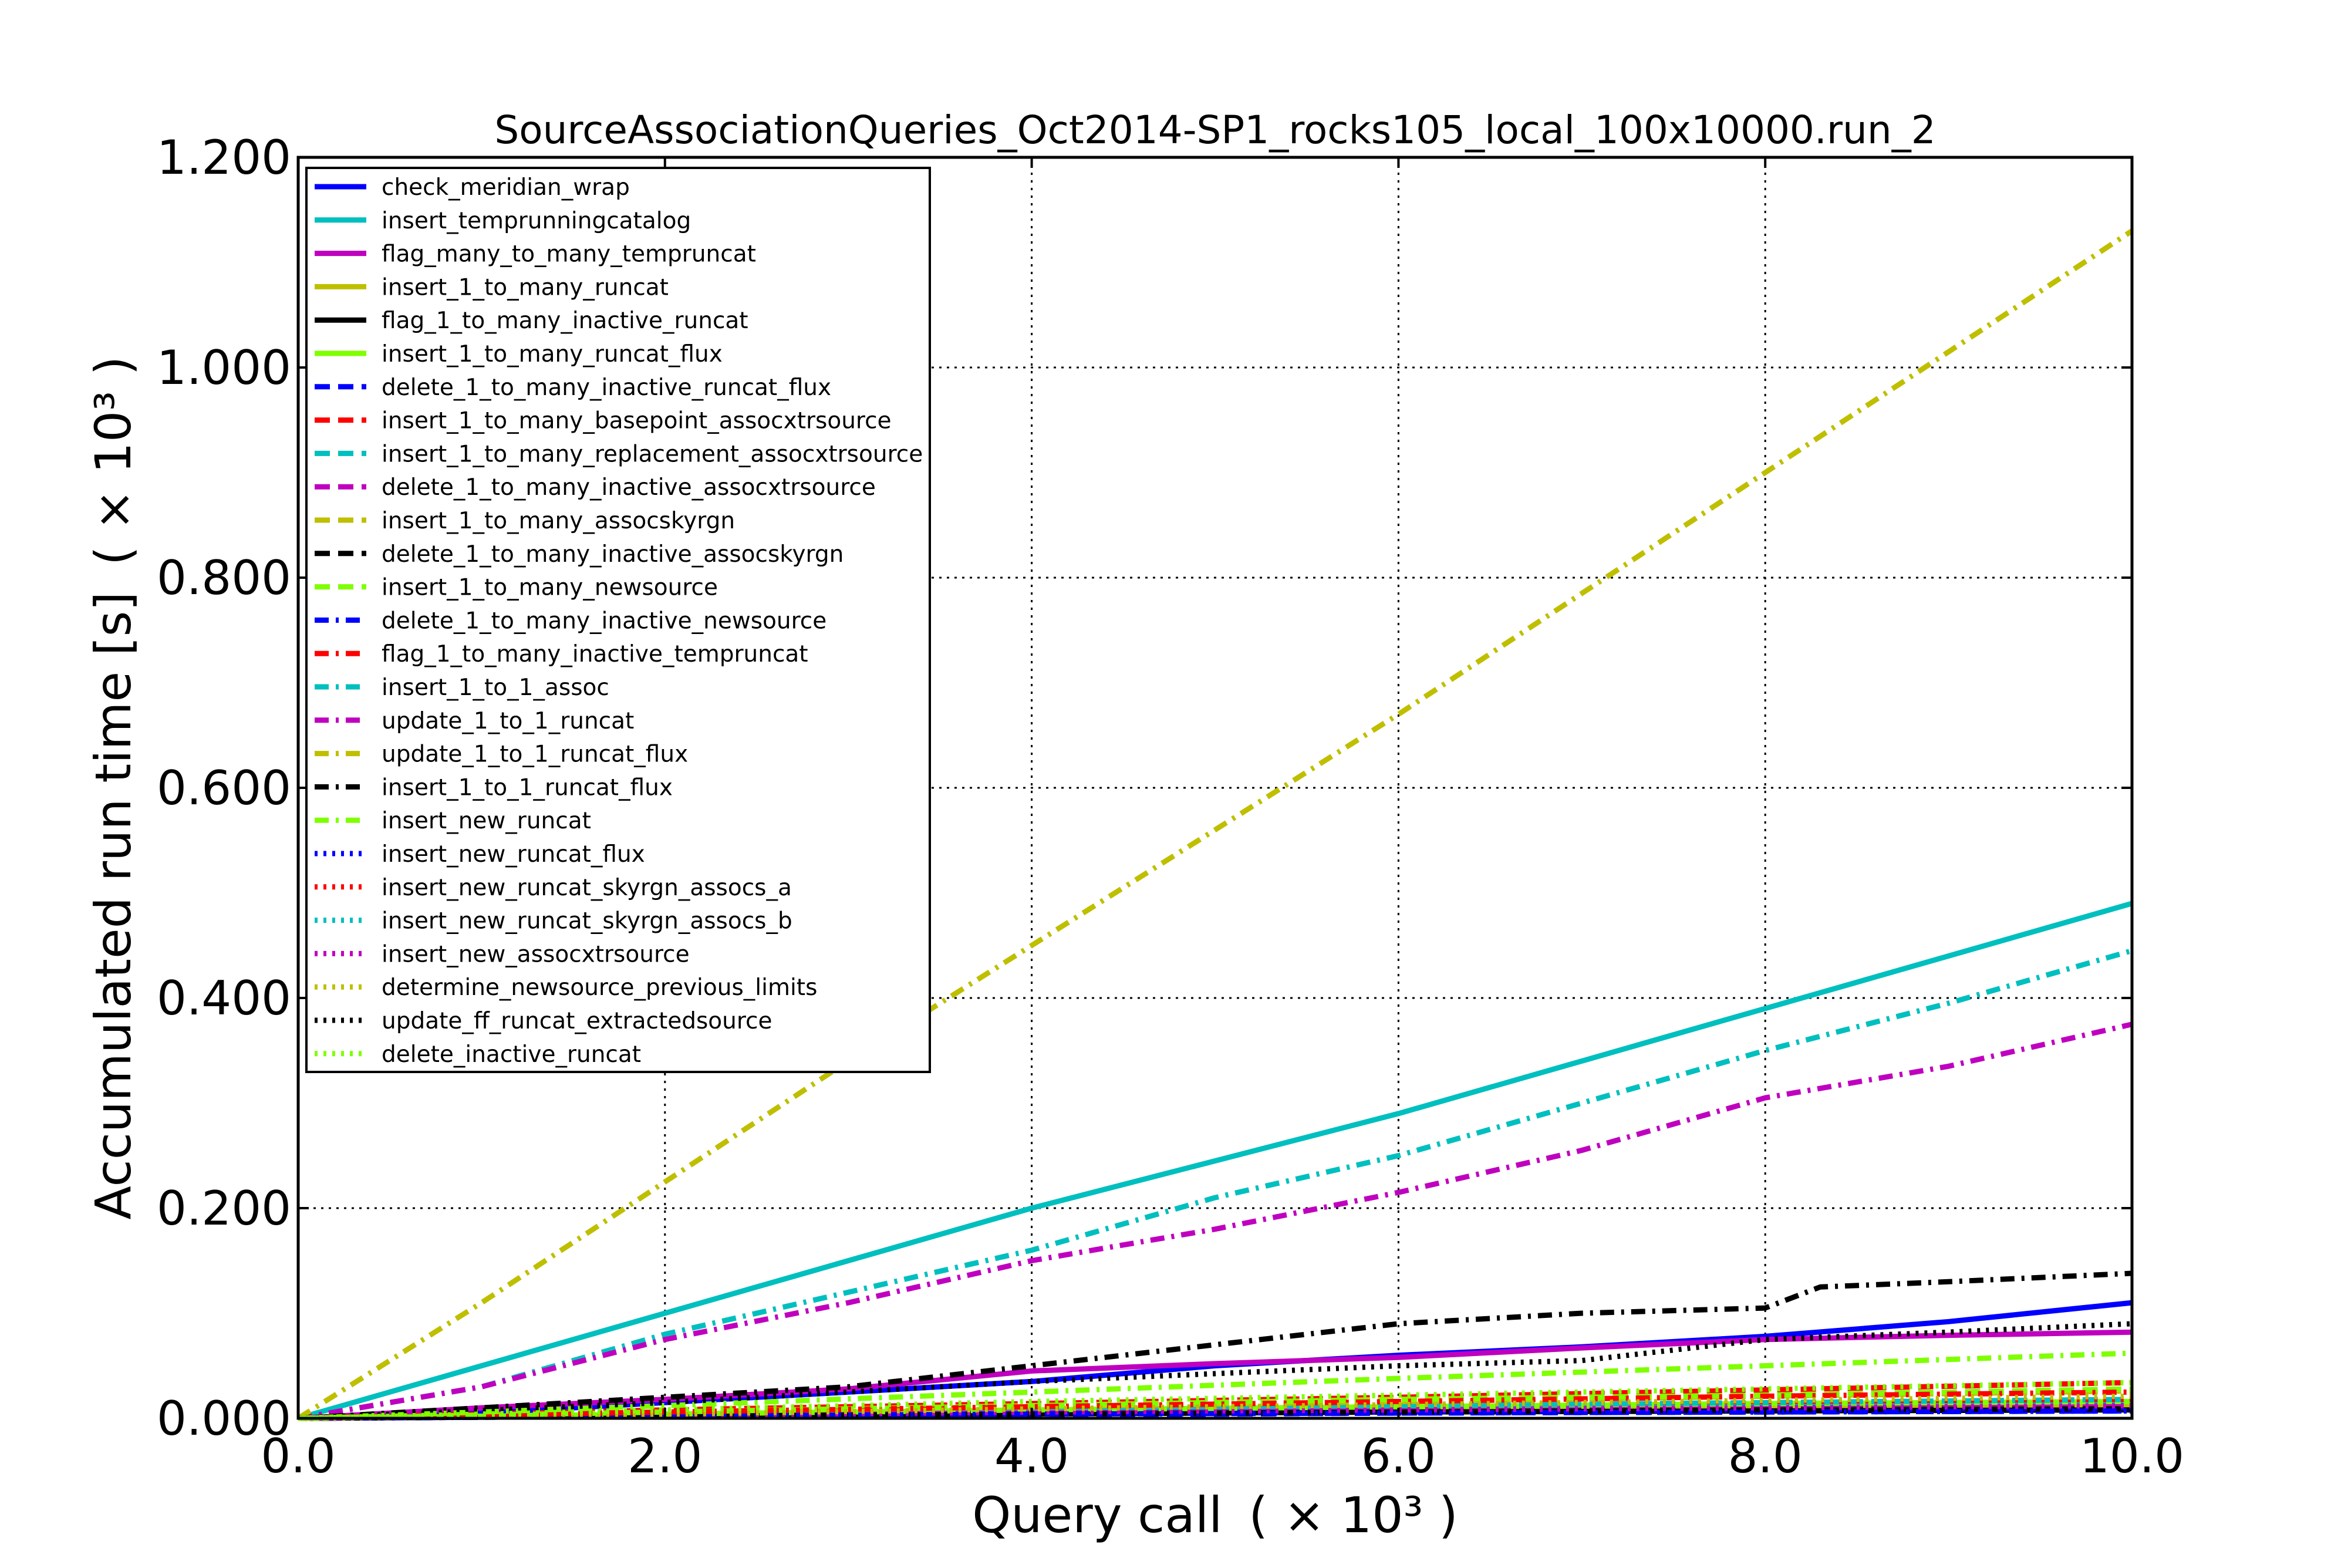 The image size is (2348, 1568). Describe the element at coordinates (527, 787) in the screenshot. I see `legend-label: insert_1_to_1_runcat_flux` at that location.